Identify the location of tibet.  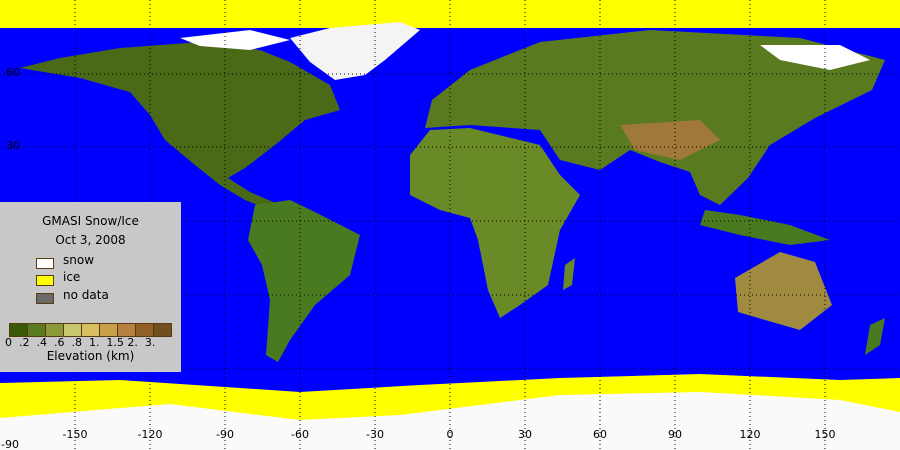
(670, 140).